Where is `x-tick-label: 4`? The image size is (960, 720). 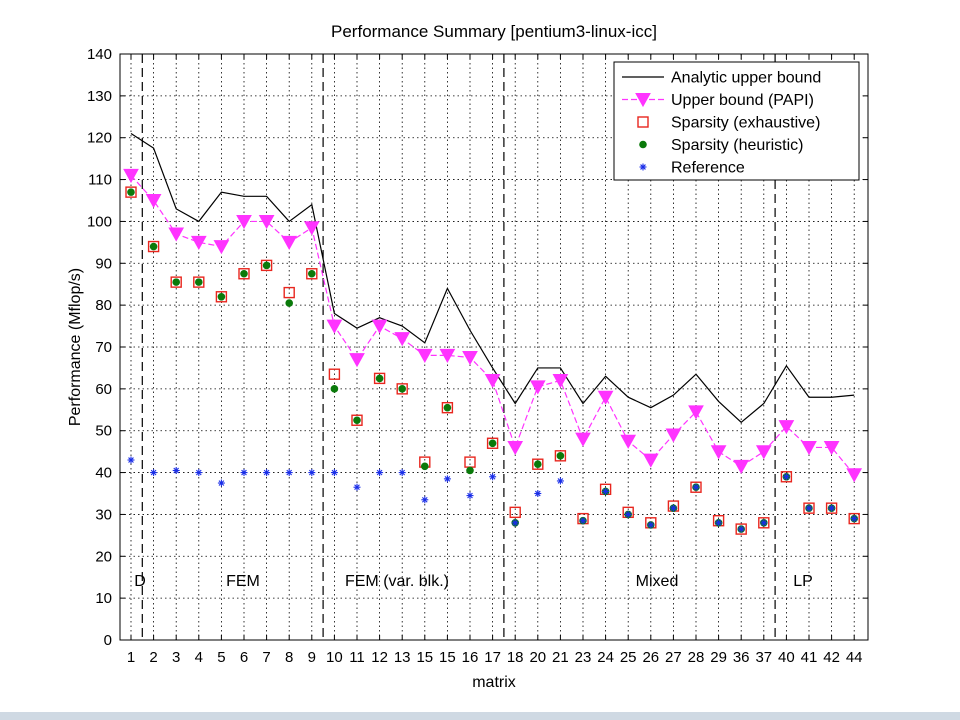 x-tick-label: 4 is located at coordinates (199, 657).